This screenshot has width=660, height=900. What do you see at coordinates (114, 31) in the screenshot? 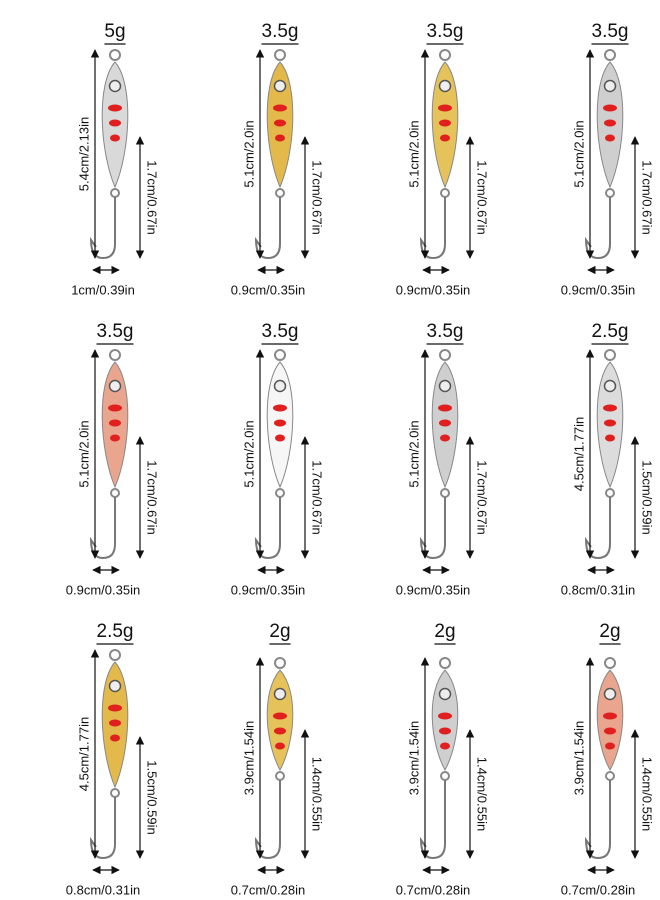
I see `weight-label: 5g` at bounding box center [114, 31].